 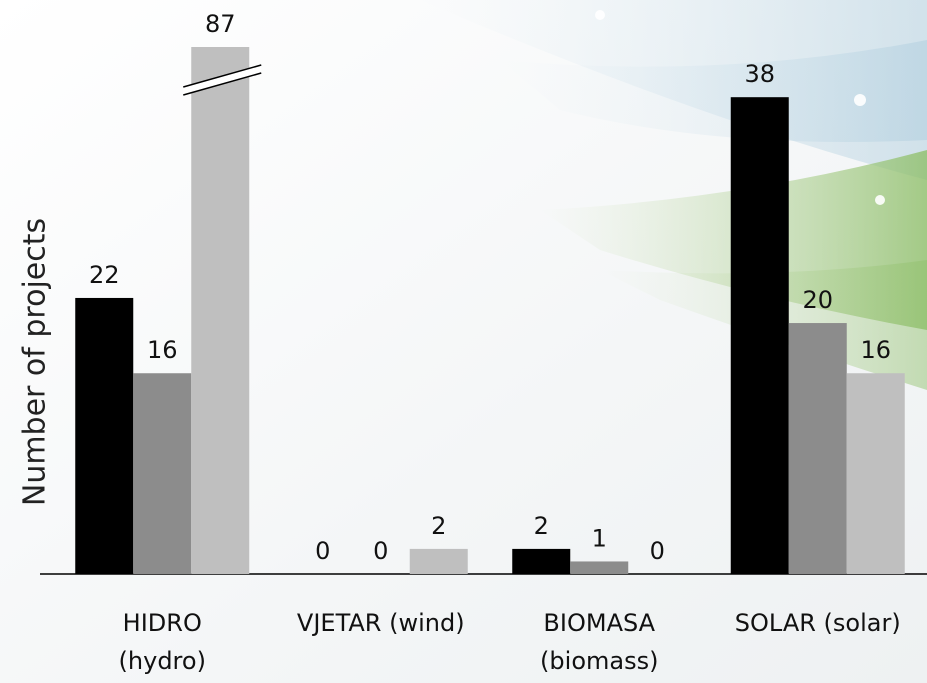 I want to click on x-tick-label: SOLAR (solar), so click(x=818, y=623).